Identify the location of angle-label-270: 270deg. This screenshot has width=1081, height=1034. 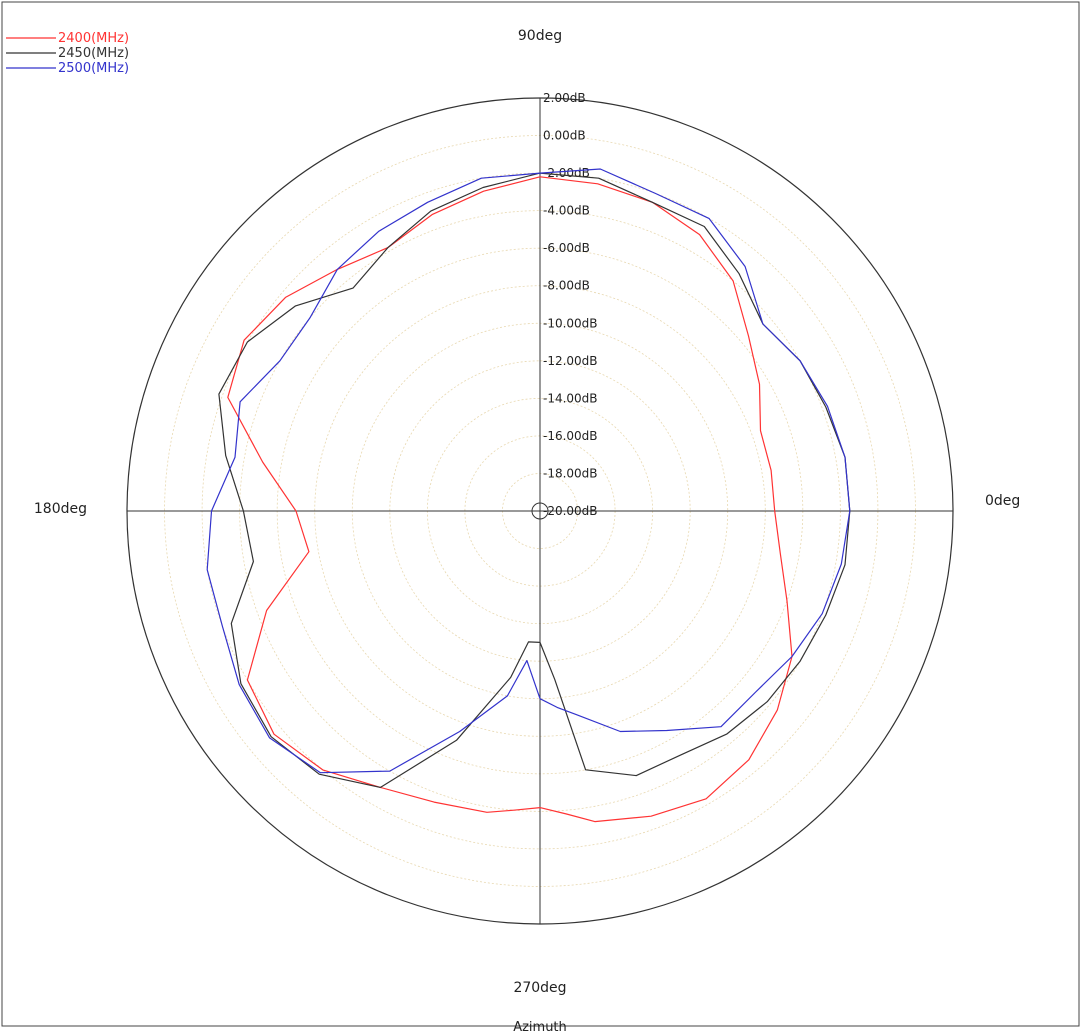
(539, 988).